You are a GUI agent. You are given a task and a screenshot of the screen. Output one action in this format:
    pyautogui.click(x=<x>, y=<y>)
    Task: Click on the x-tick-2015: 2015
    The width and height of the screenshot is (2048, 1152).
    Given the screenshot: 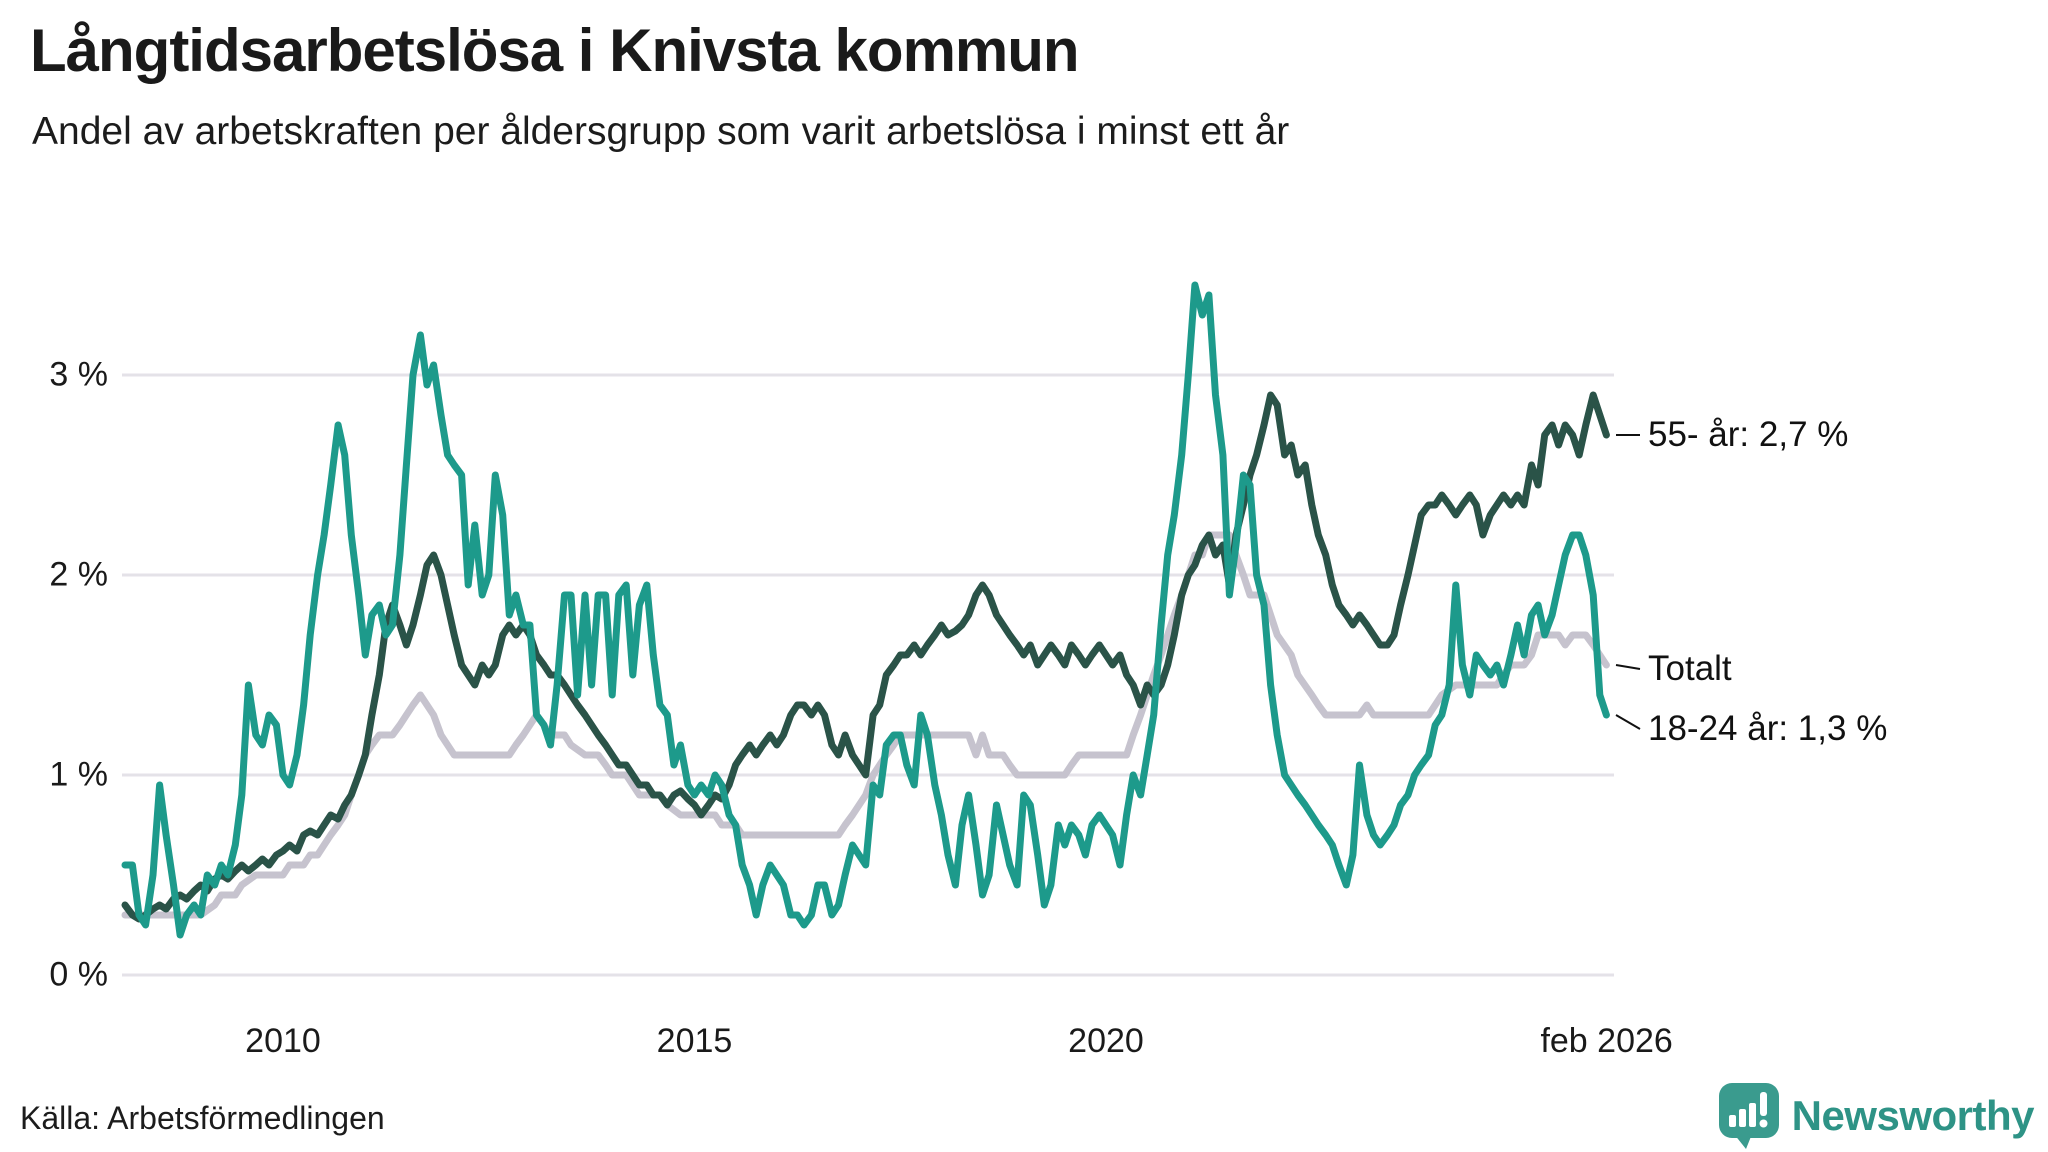 What is the action you would take?
    pyautogui.click(x=694, y=1041)
    